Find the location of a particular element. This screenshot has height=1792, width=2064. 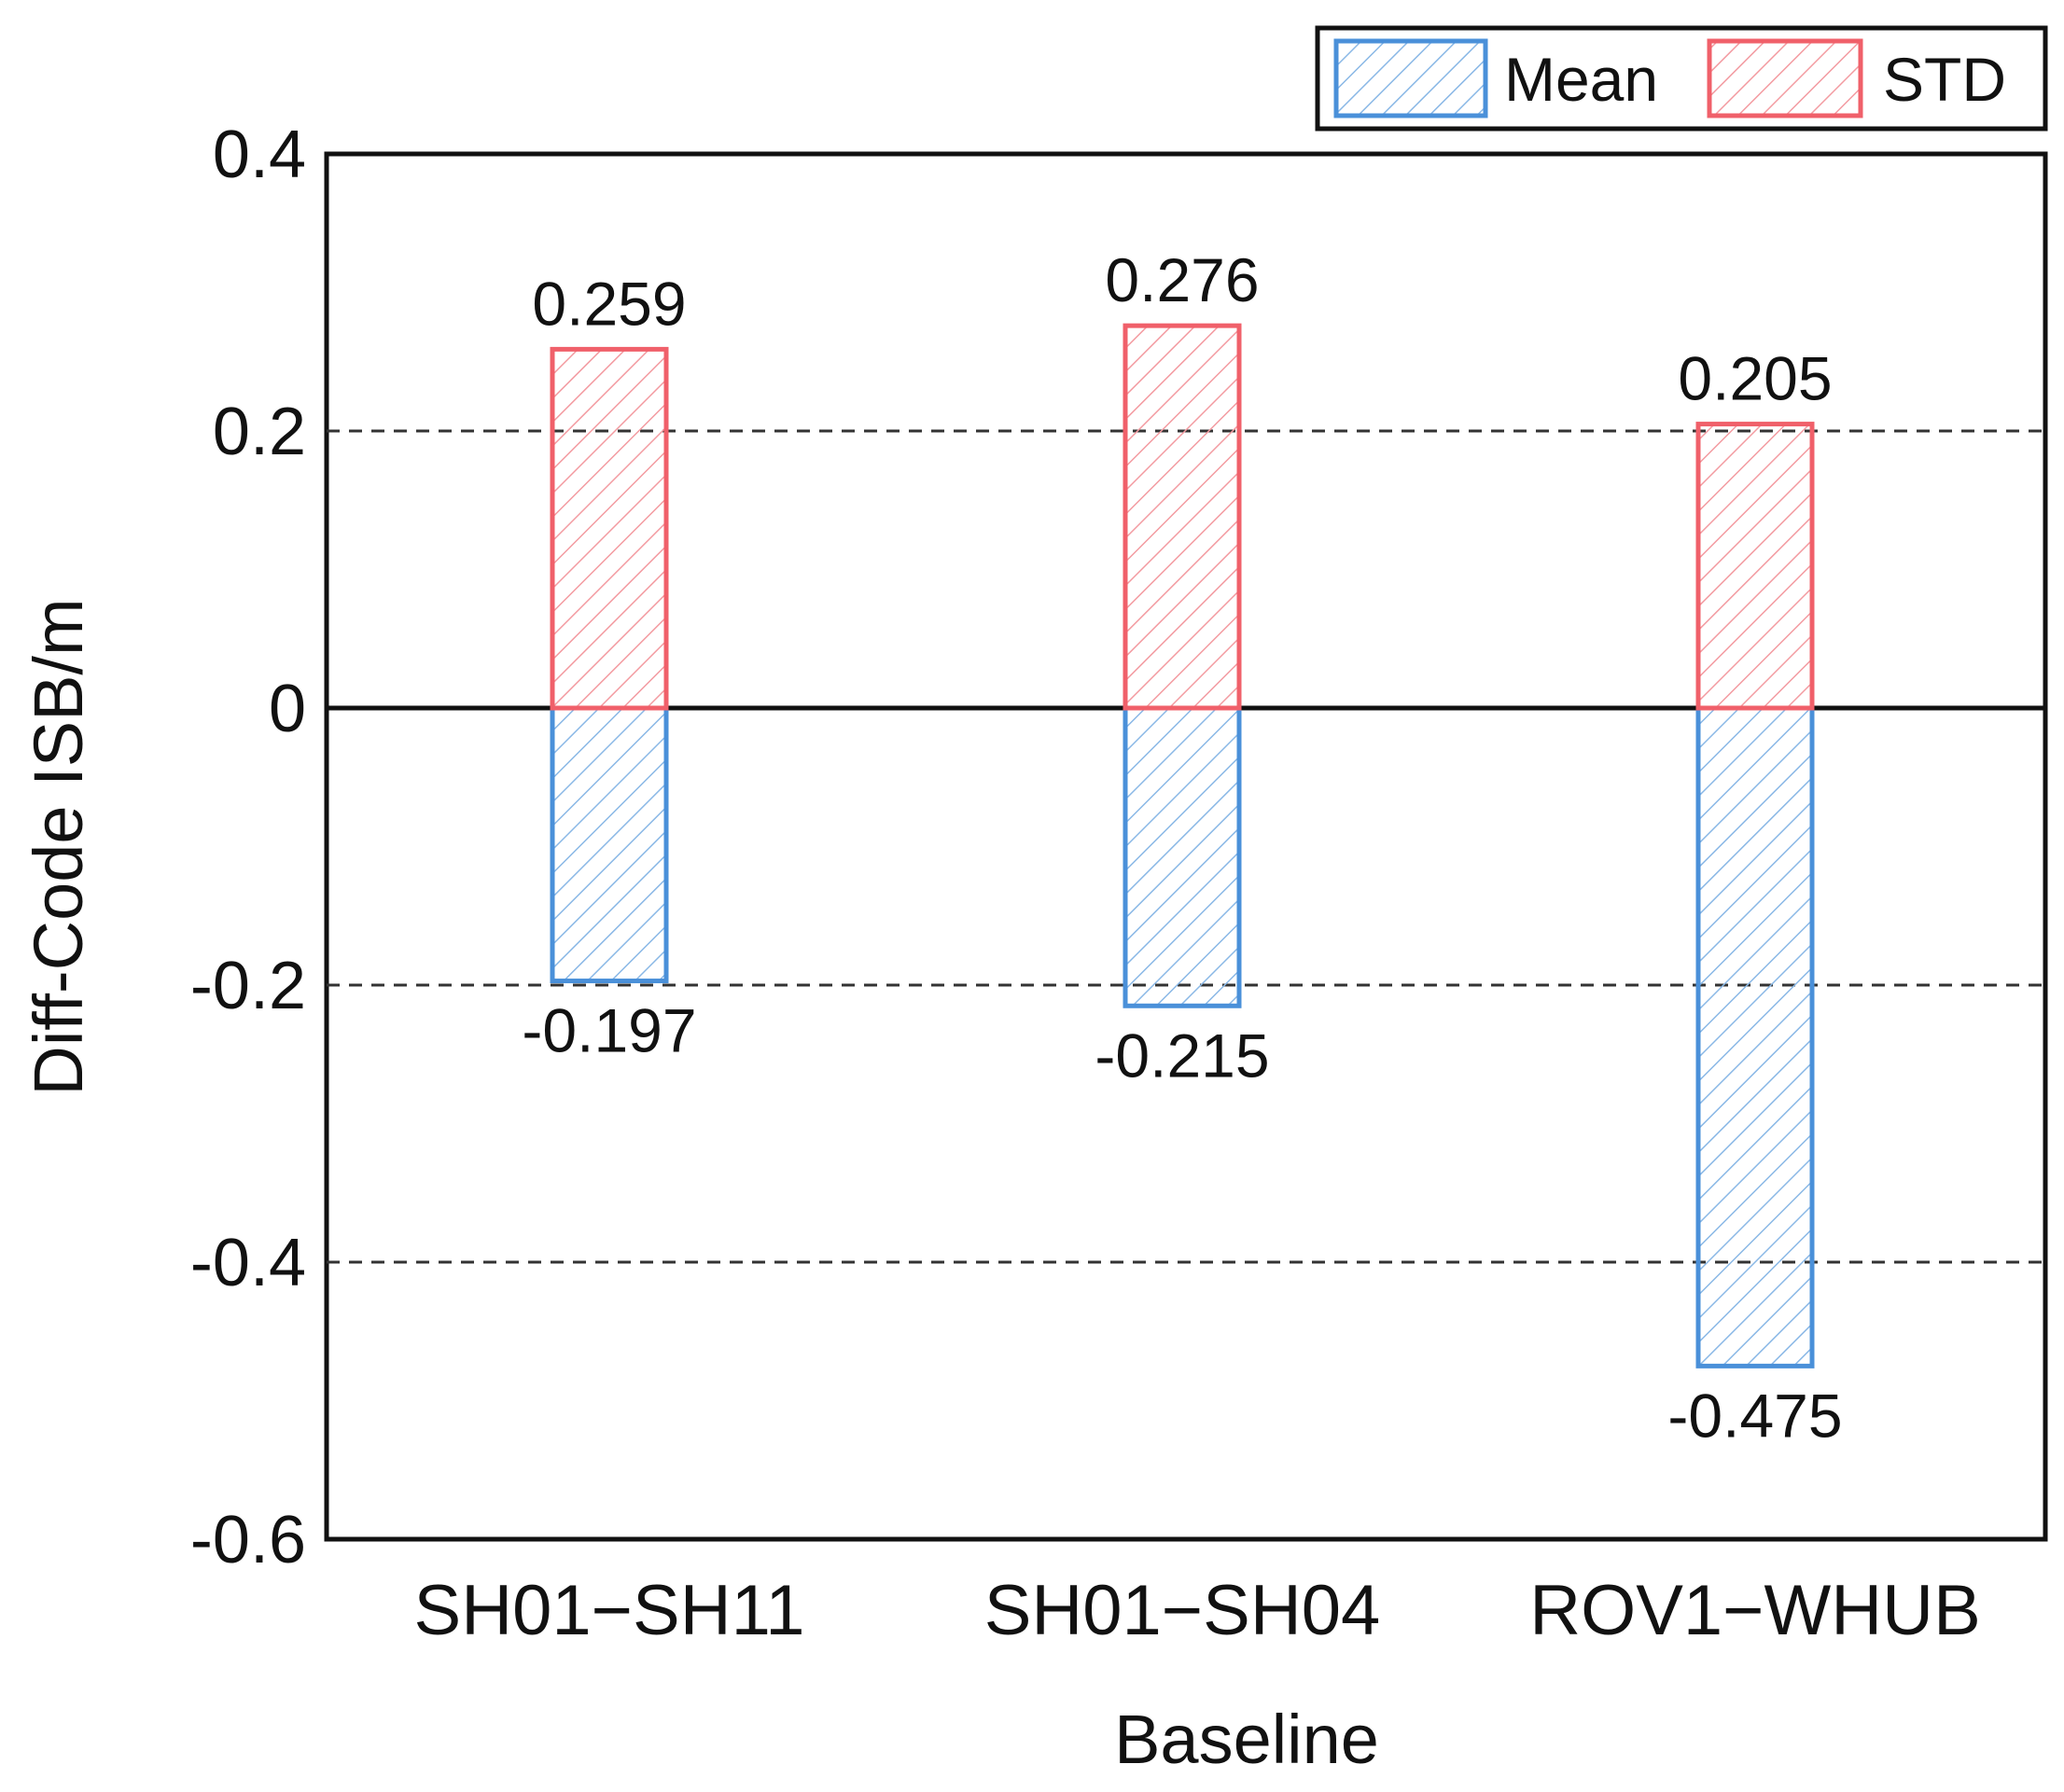

y-tick-label: -0.2 is located at coordinates (248, 986).